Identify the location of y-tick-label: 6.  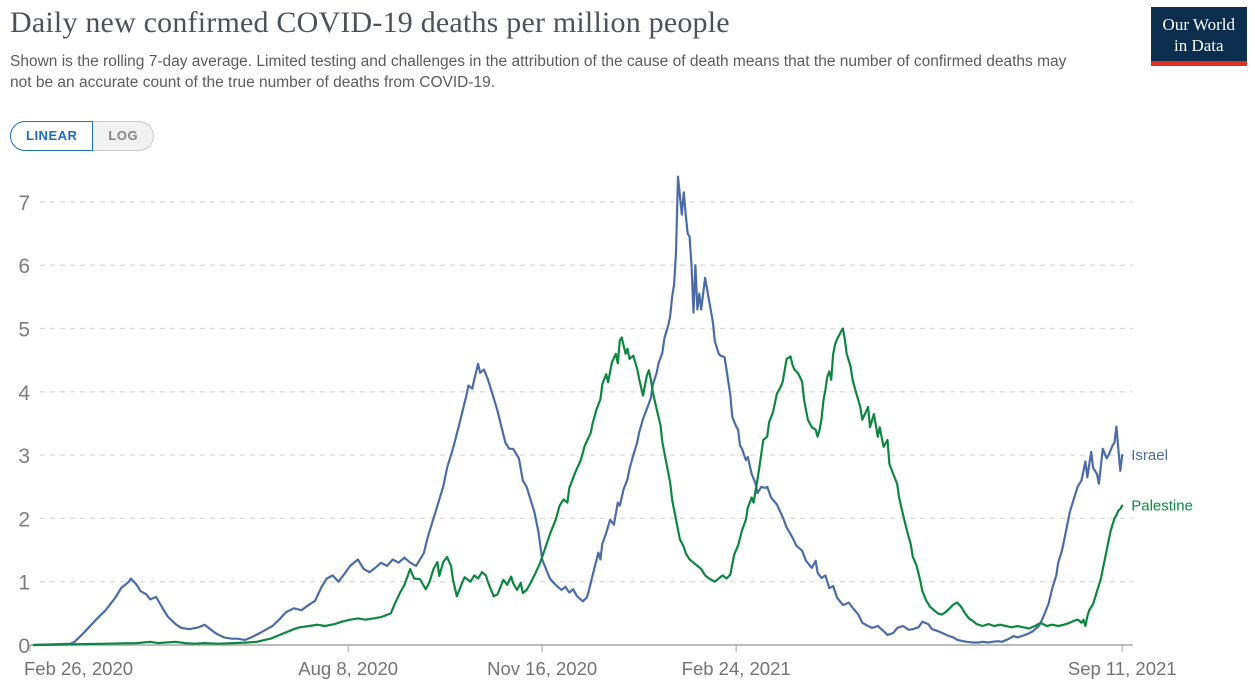
(24, 266).